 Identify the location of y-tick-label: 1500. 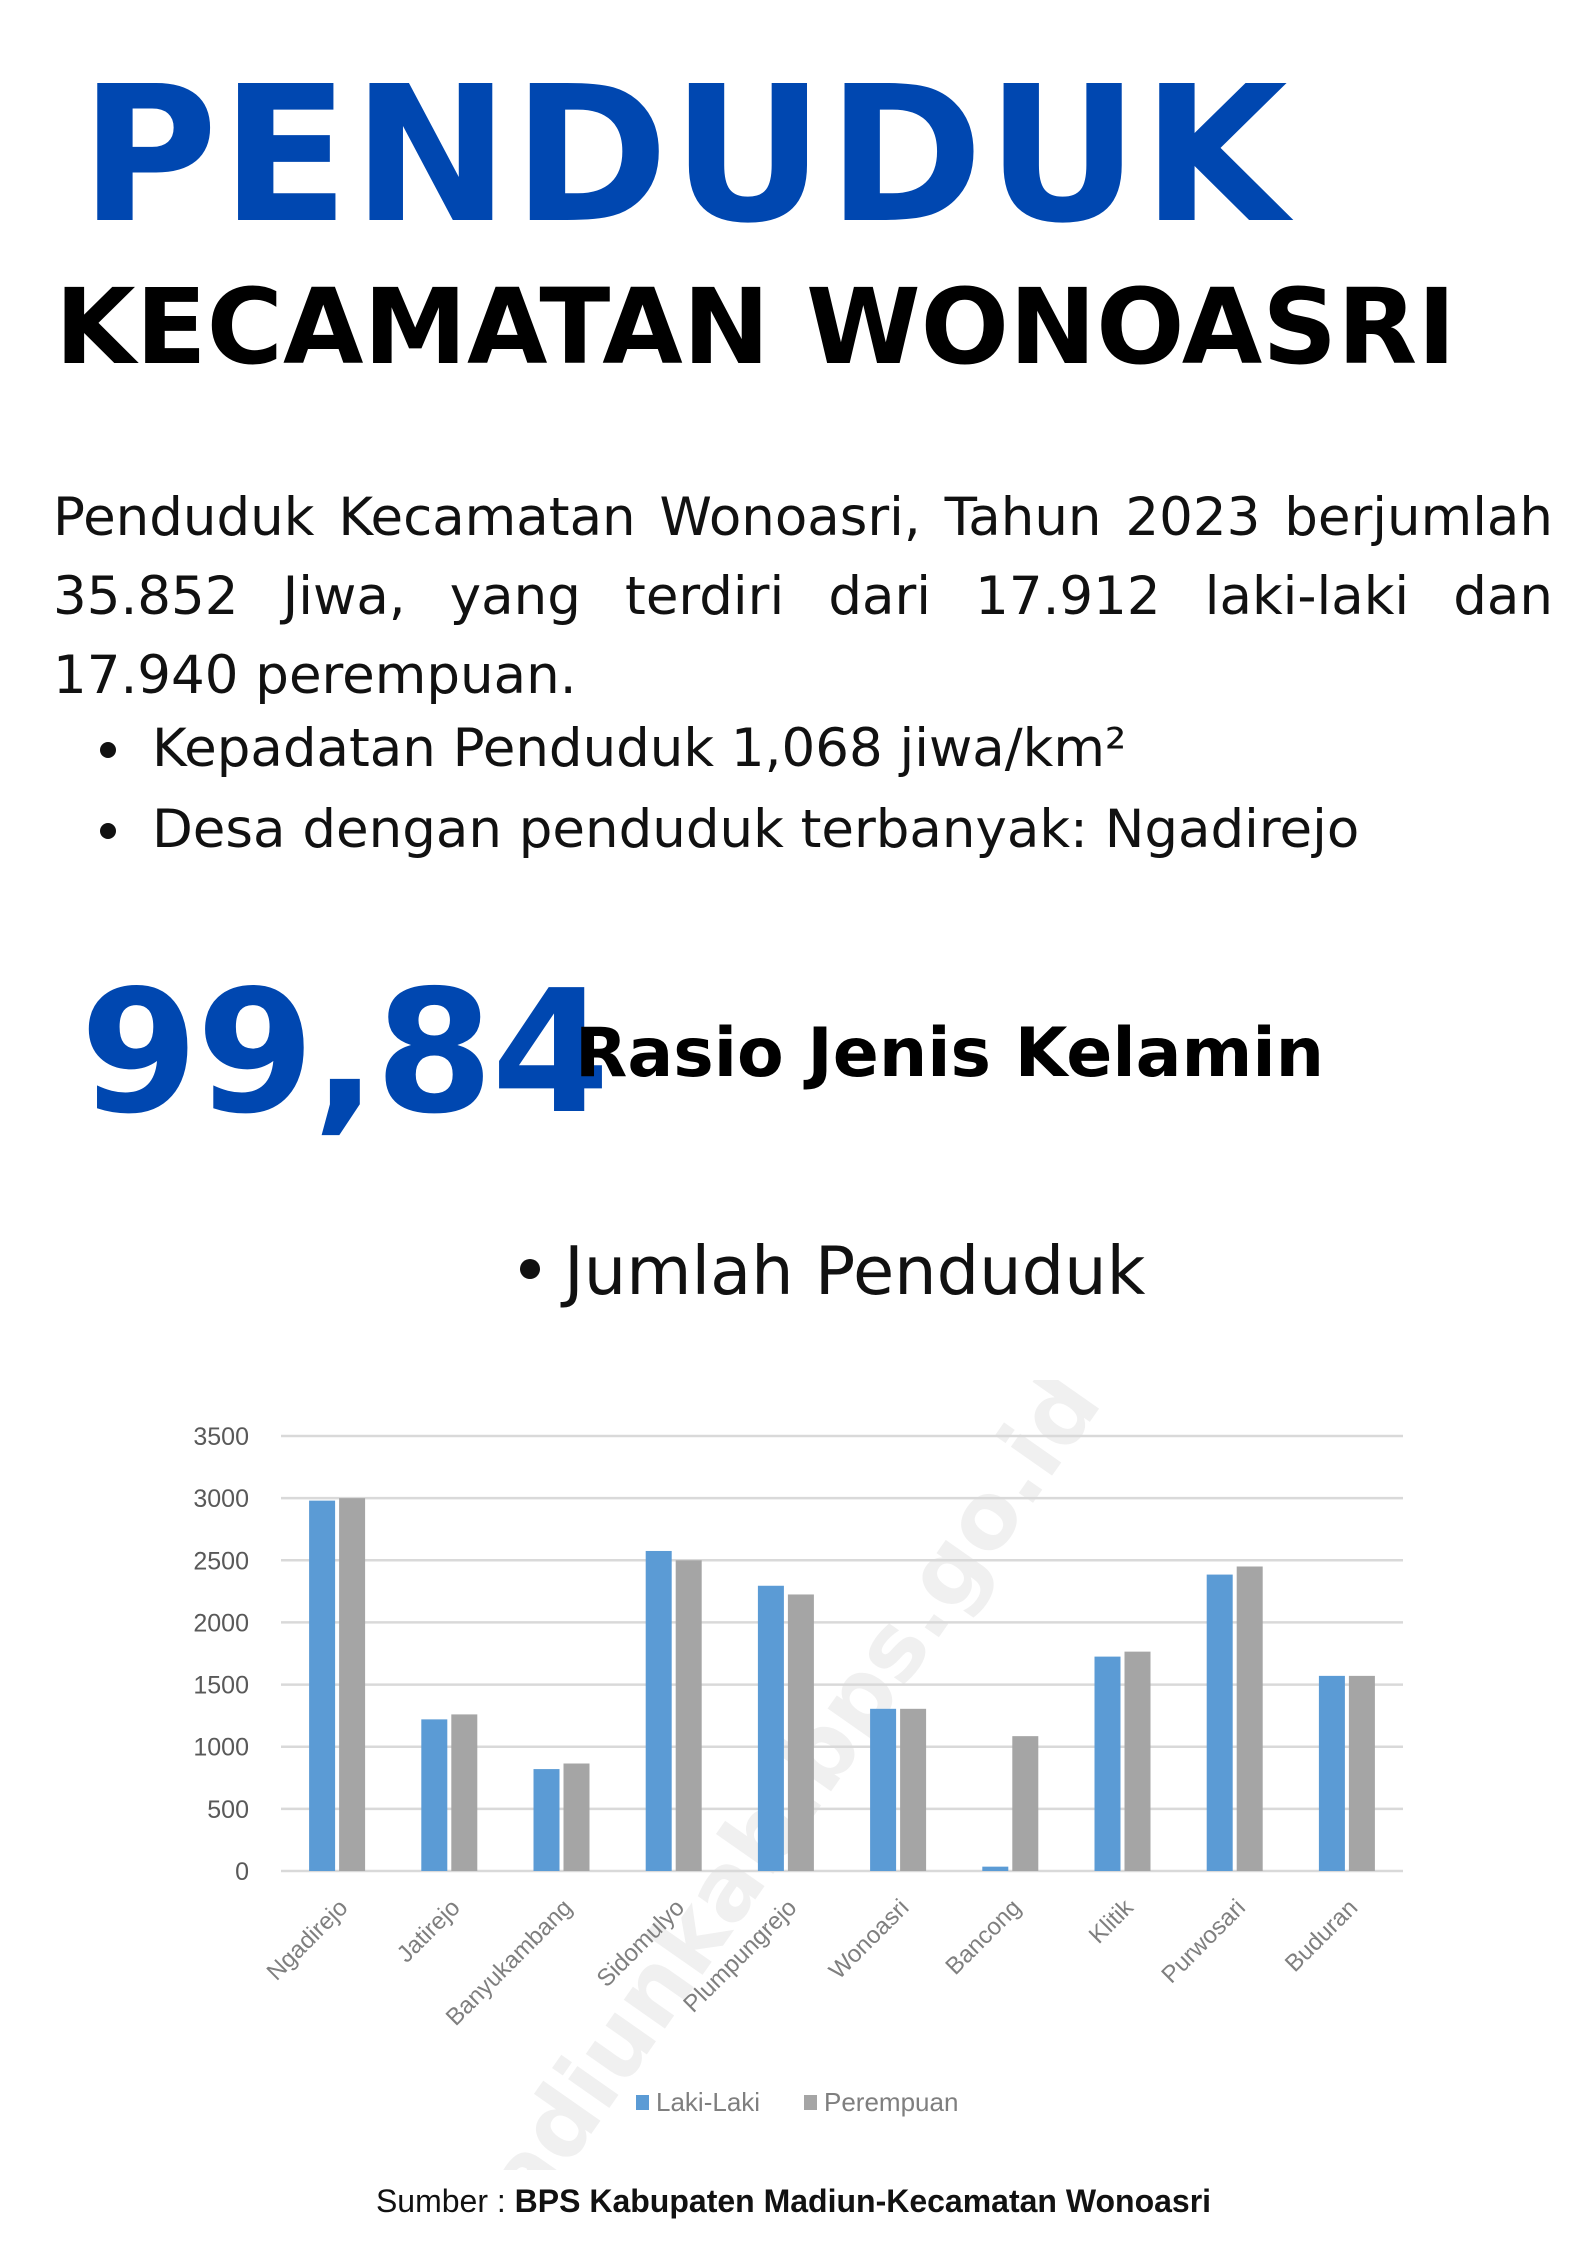
(221, 1686).